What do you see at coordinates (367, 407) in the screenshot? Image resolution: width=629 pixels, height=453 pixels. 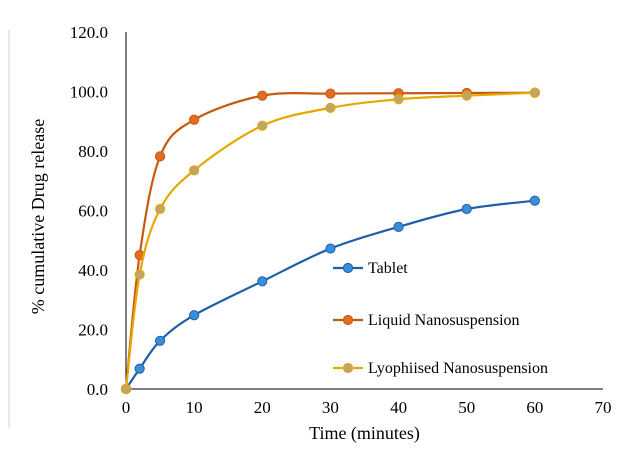 I see `x-tick-labels: 0 10 20 30 40 50 60 70` at bounding box center [367, 407].